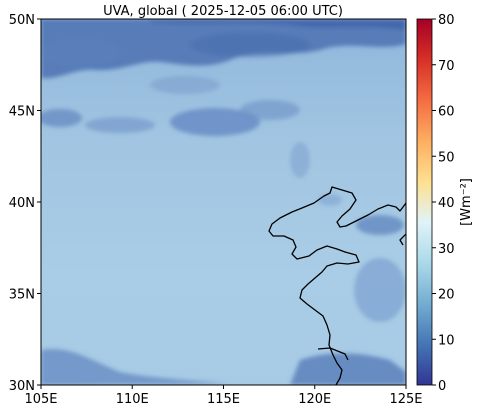 This screenshot has height=412, width=480. What do you see at coordinates (446, 157) in the screenshot?
I see `colorbar-tick-label: 50` at bounding box center [446, 157].